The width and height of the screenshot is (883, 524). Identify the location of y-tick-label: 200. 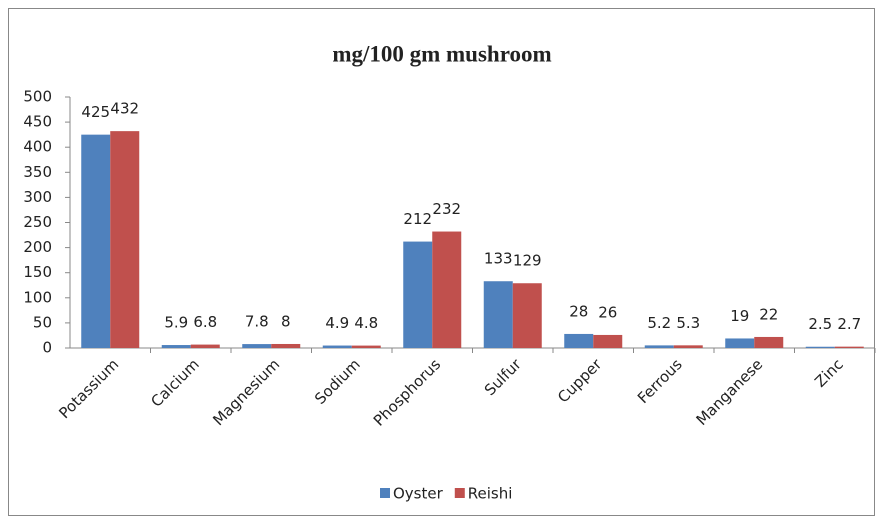
(37, 247).